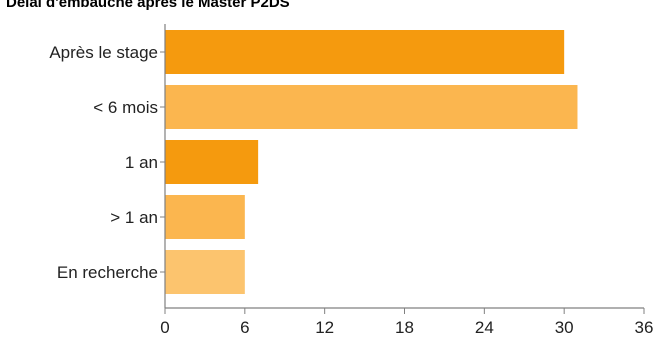  Describe the element at coordinates (244, 327) in the screenshot. I see `x-tick-label-6: 6` at that location.